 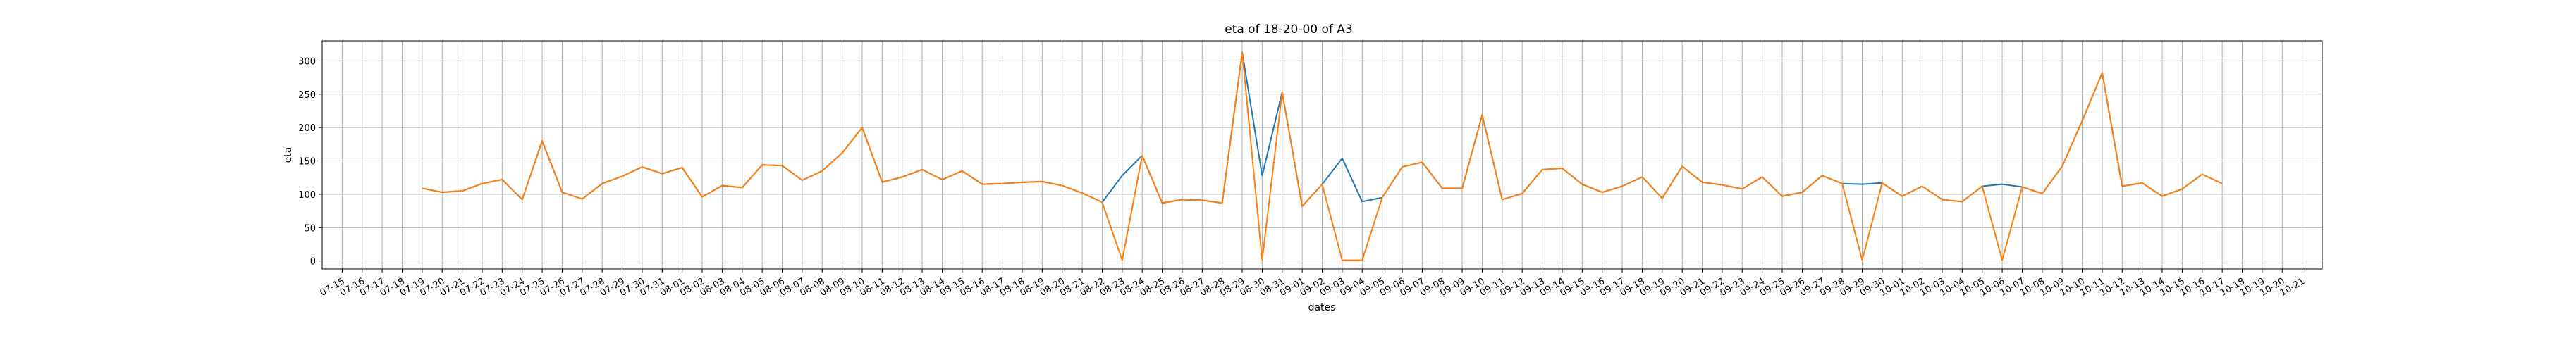 I want to click on y-axis: 0 50 100 150 200 250 300, so click(x=310, y=162).